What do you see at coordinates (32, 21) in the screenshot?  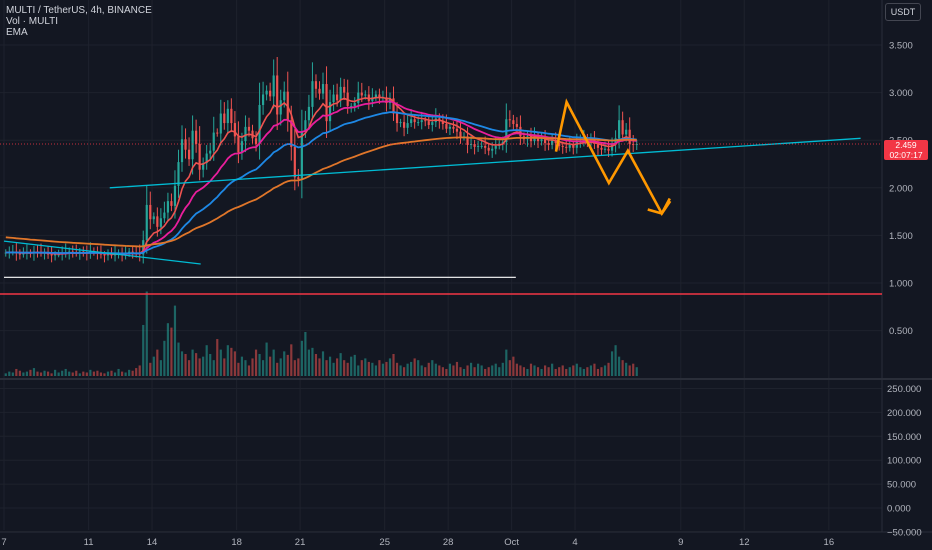 I see `volume-legend: Vol · MULTI` at bounding box center [32, 21].